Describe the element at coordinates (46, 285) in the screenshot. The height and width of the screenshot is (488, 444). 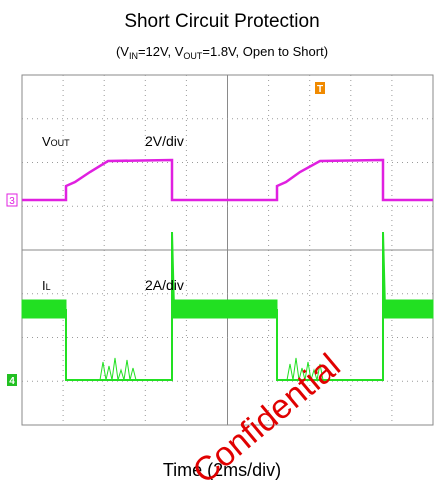
I see `channel-name: IL` at that location.